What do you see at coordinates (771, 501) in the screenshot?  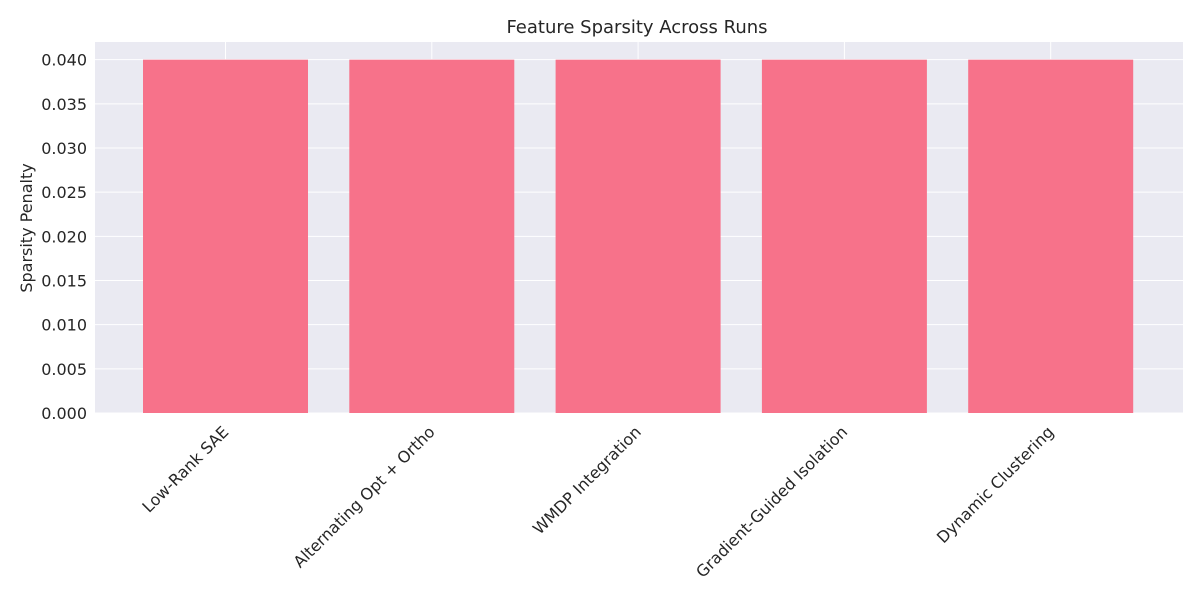 I see `x-tick-label: Gradient-Guided Isolation` at bounding box center [771, 501].